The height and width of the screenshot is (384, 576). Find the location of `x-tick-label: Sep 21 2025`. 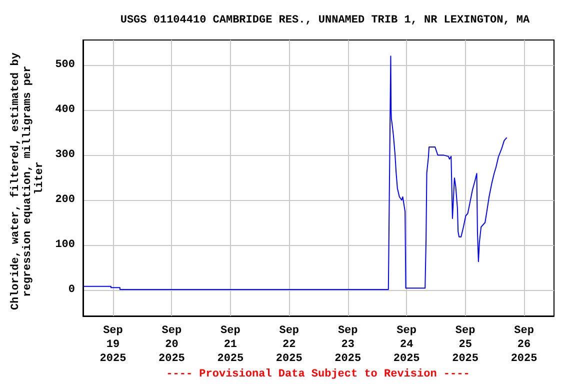

x-tick-label: Sep 21 2025 is located at coordinates (230, 345).